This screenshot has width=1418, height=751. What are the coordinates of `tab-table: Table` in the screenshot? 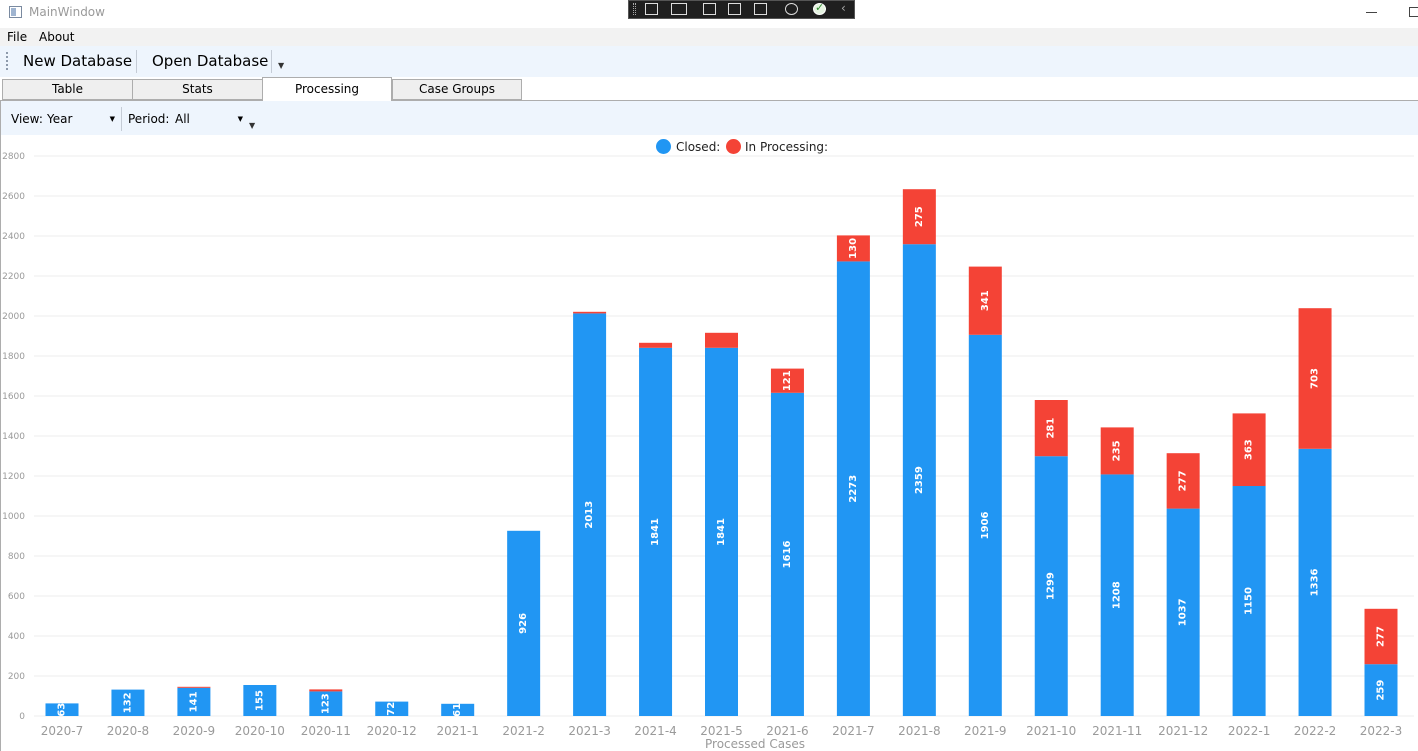 It's located at (67, 89).